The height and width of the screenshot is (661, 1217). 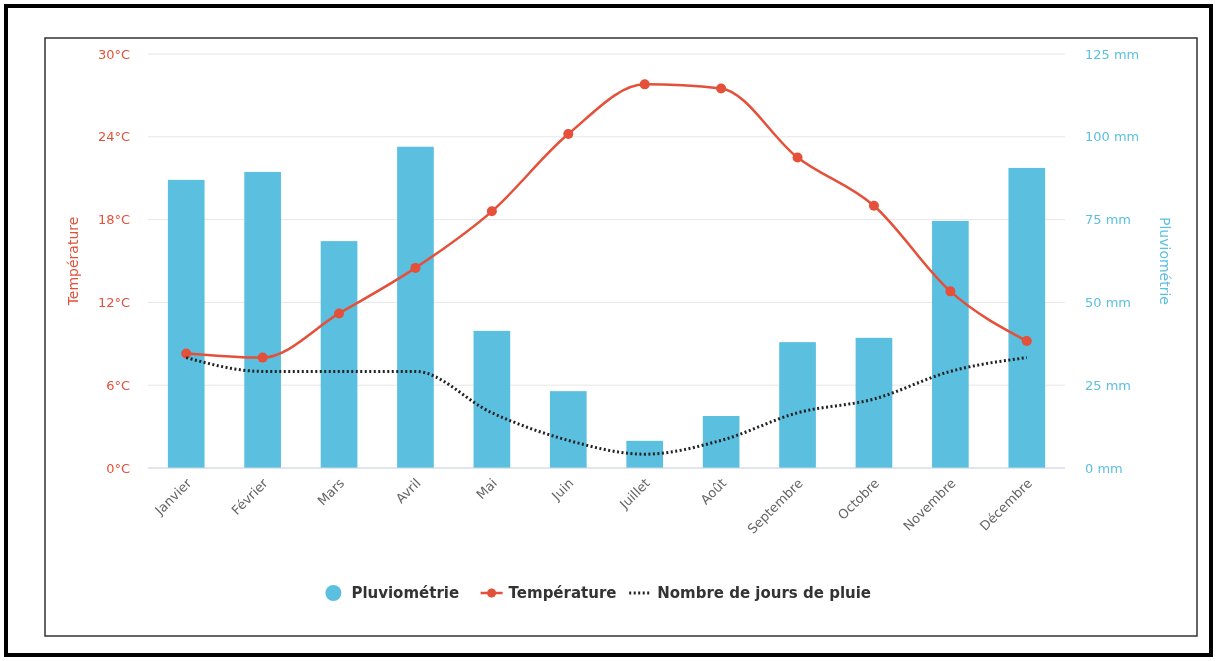 I want to click on y-axis-title: Température, so click(x=73, y=261).